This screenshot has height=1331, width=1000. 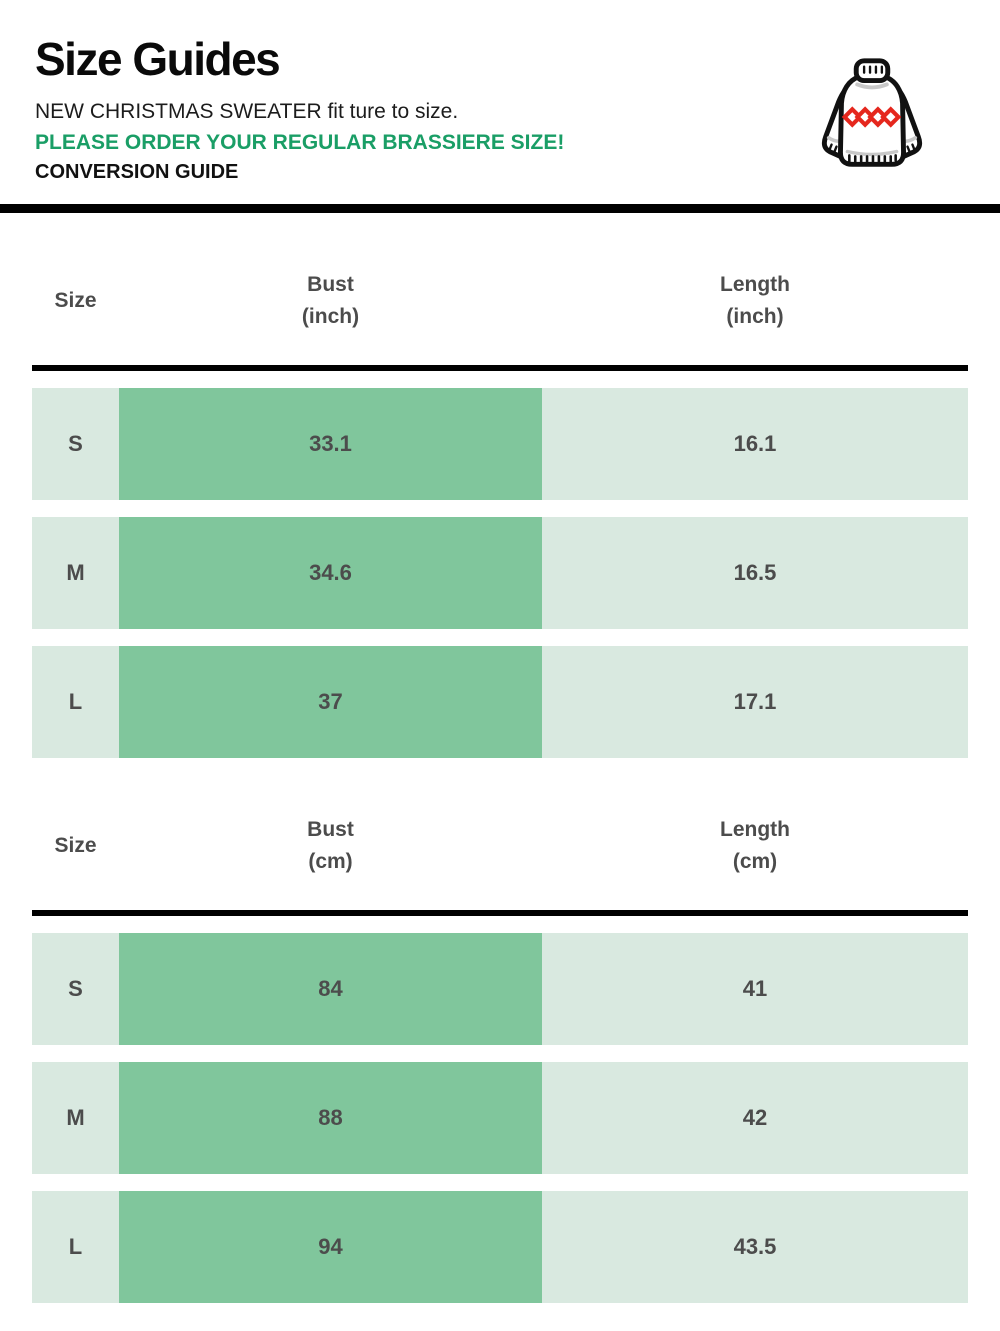 What do you see at coordinates (755, 989) in the screenshot?
I see `length-cell: 41` at bounding box center [755, 989].